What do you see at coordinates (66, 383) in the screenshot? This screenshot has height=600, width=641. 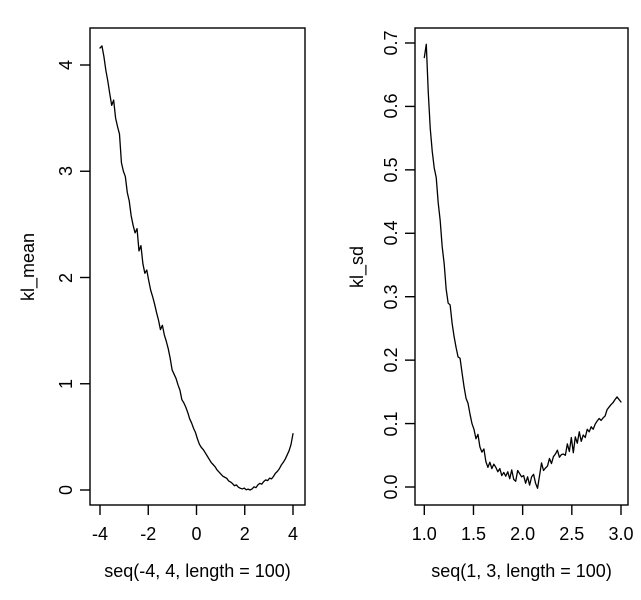 I see `y-tick-label-left-1: 1` at bounding box center [66, 383].